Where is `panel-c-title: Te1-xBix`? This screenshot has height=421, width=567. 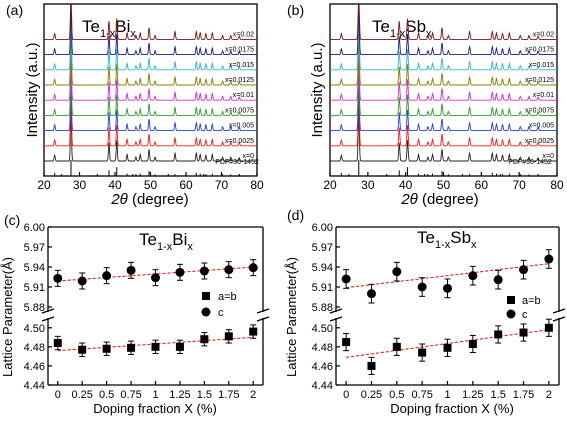
panel-c-title: Te1-xBix is located at coordinates (166, 241).